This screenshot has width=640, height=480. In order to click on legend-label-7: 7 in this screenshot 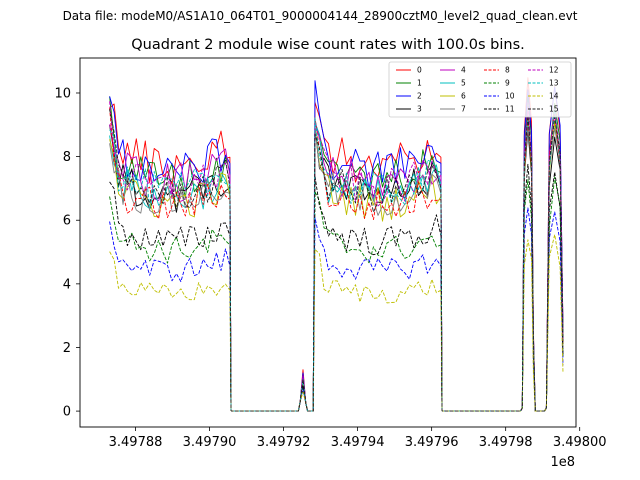, I will do `click(463, 109)`.